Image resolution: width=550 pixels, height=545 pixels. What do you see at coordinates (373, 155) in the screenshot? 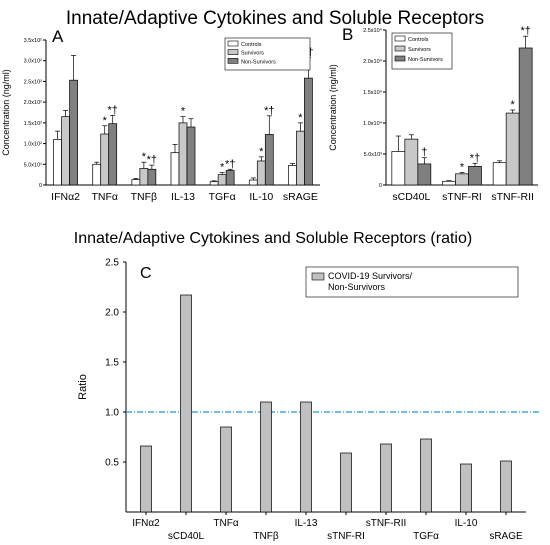
I see `y-tick-label: 5.0x10³` at bounding box center [373, 155].